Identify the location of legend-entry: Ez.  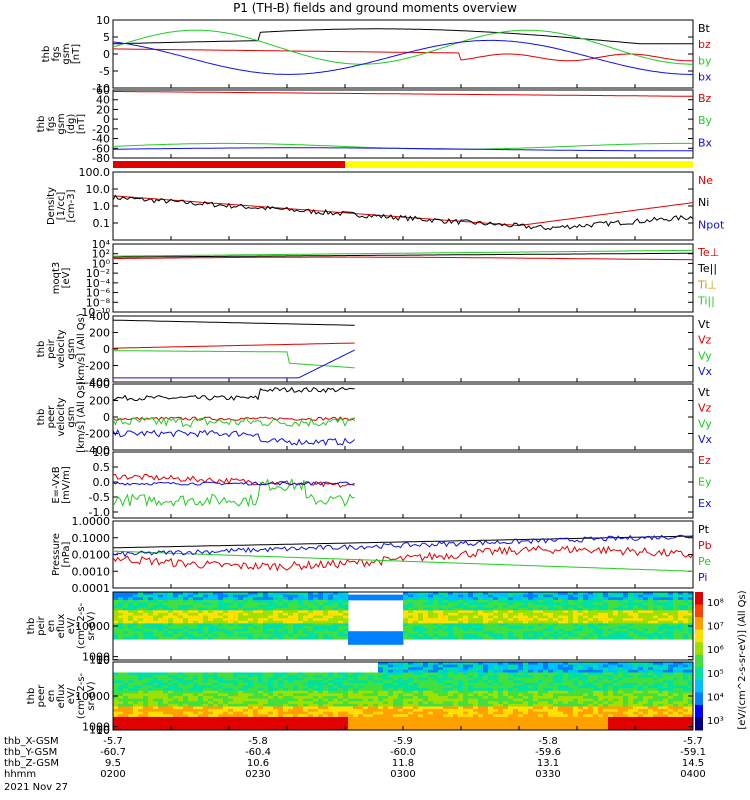
(704, 460).